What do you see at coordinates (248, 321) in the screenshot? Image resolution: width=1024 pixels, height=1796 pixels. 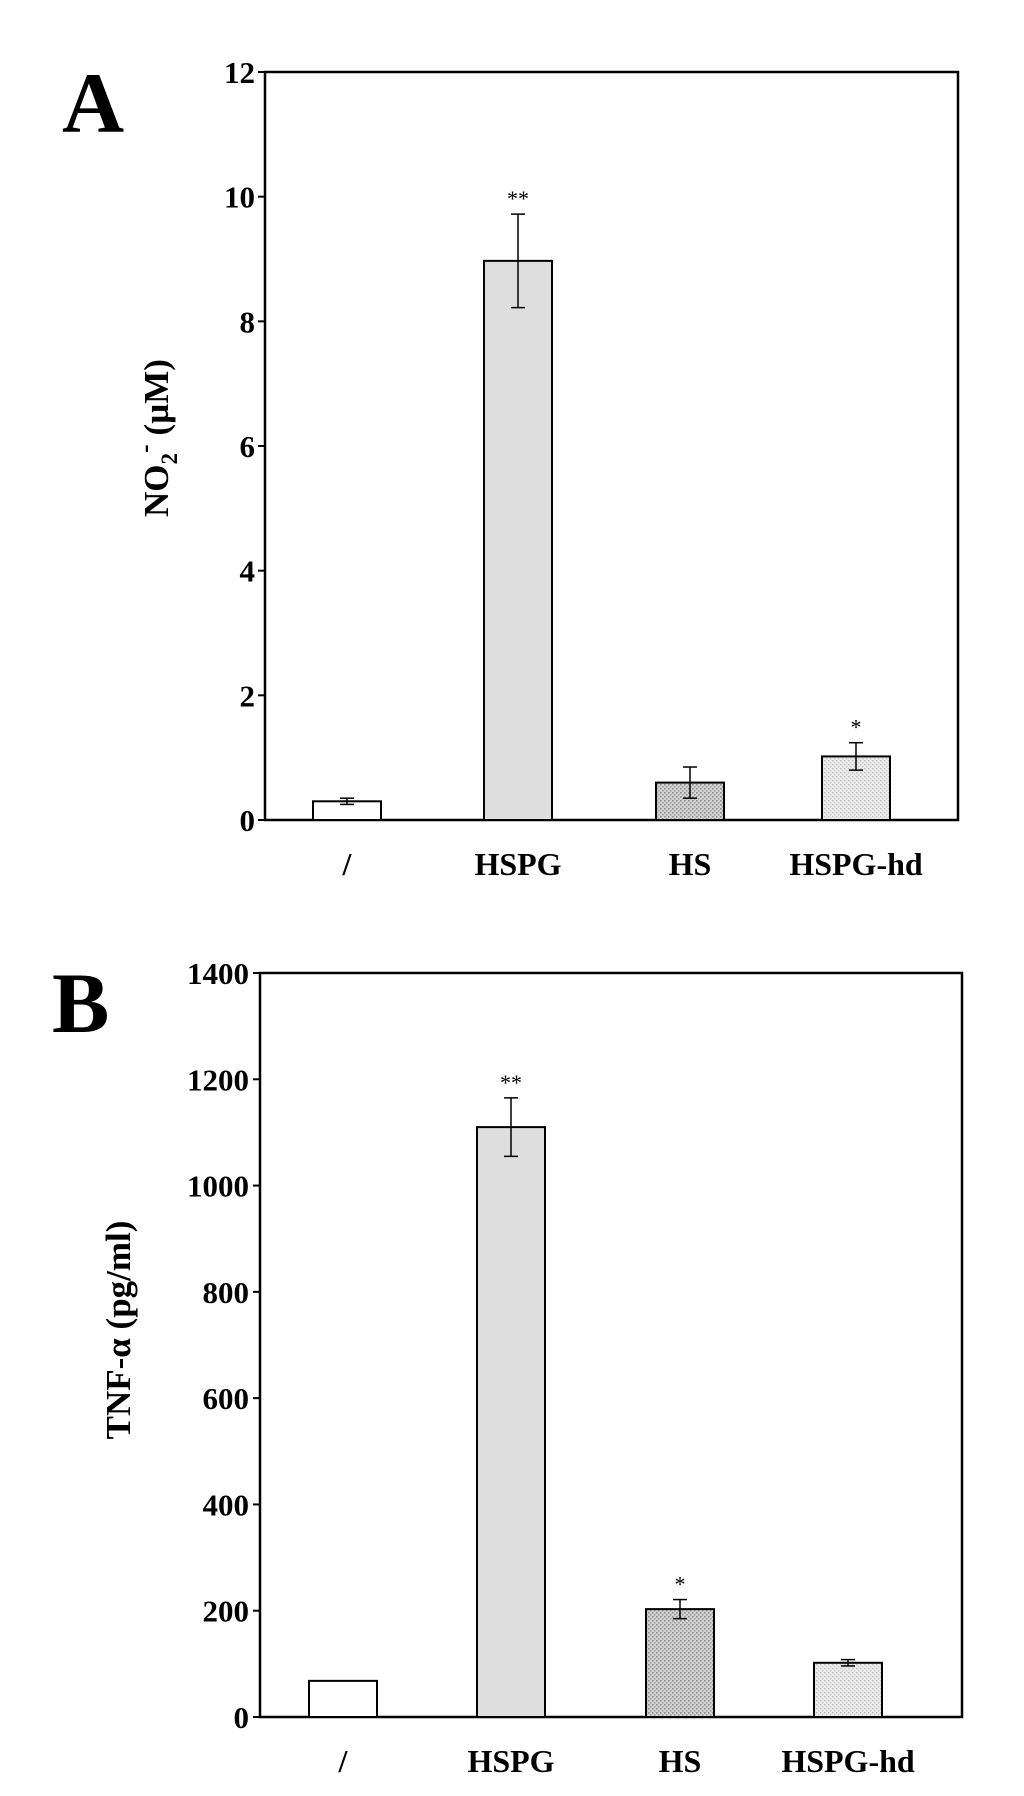 I see `y-tick-label: 8` at bounding box center [248, 321].